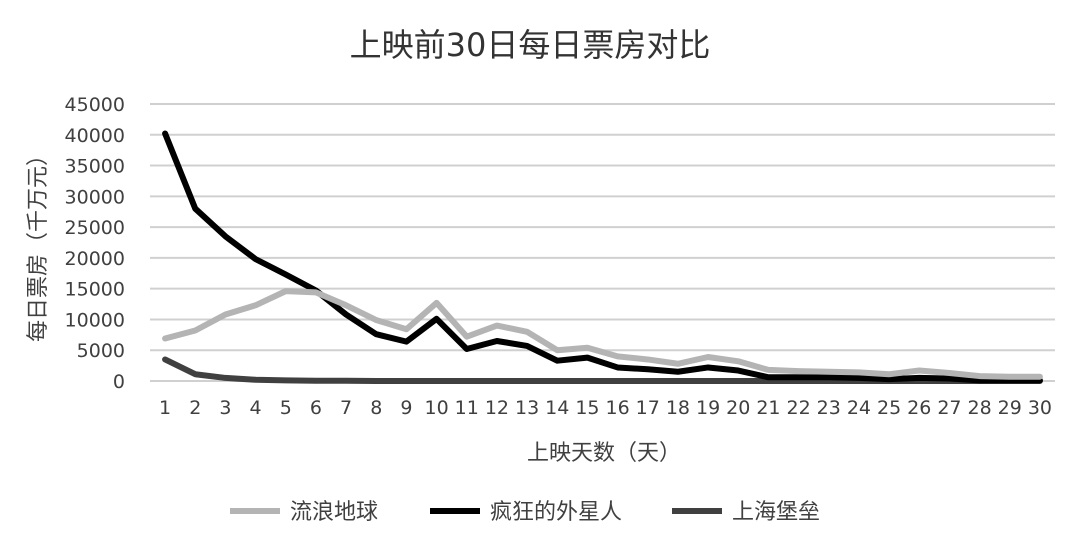 Image resolution: width=1080 pixels, height=559 pixels. What do you see at coordinates (768, 408) in the screenshot?
I see `x-tick-label: 21` at bounding box center [768, 408].